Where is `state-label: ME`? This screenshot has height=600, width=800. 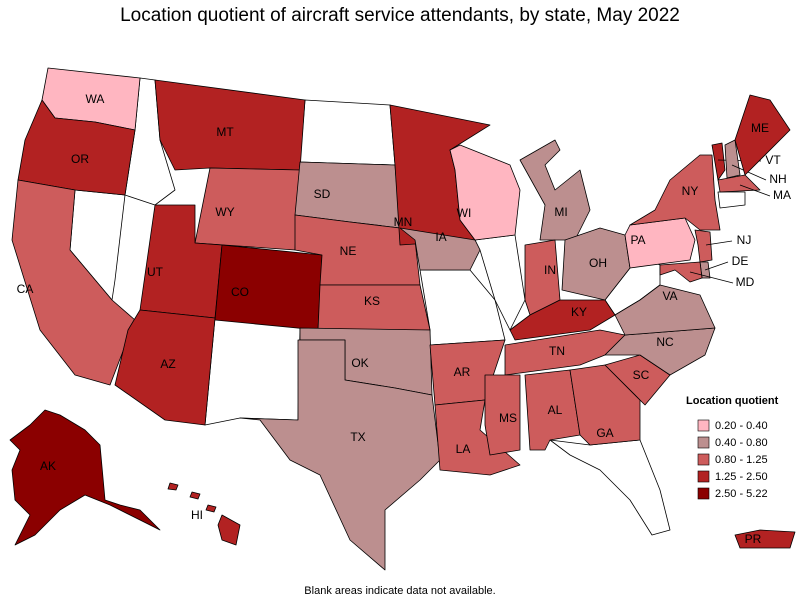
state-label: ME is located at coordinates (760, 128).